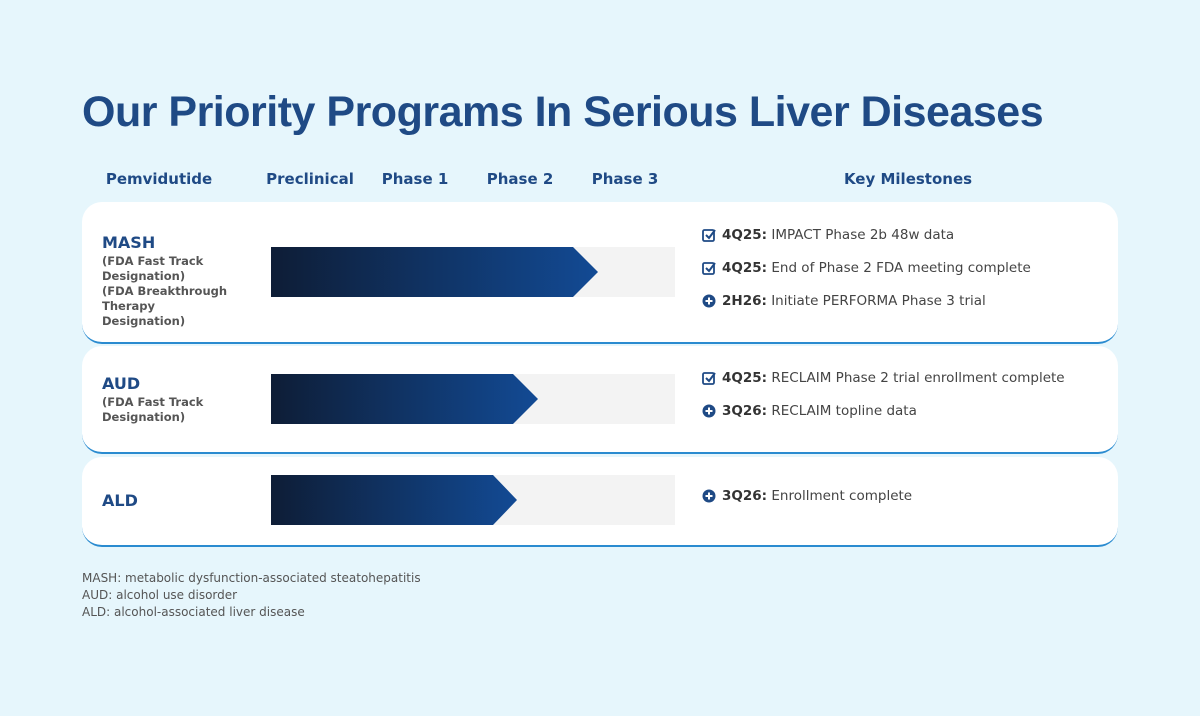 The width and height of the screenshot is (1200, 716). What do you see at coordinates (159, 179) in the screenshot?
I see `column-header: Pemvidutide` at bounding box center [159, 179].